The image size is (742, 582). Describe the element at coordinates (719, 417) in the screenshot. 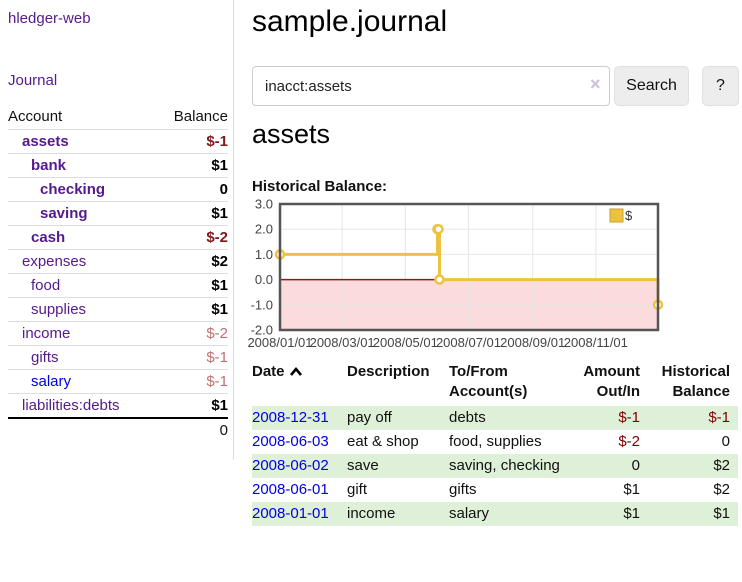

I see `transaction-balance: $-1` at that location.